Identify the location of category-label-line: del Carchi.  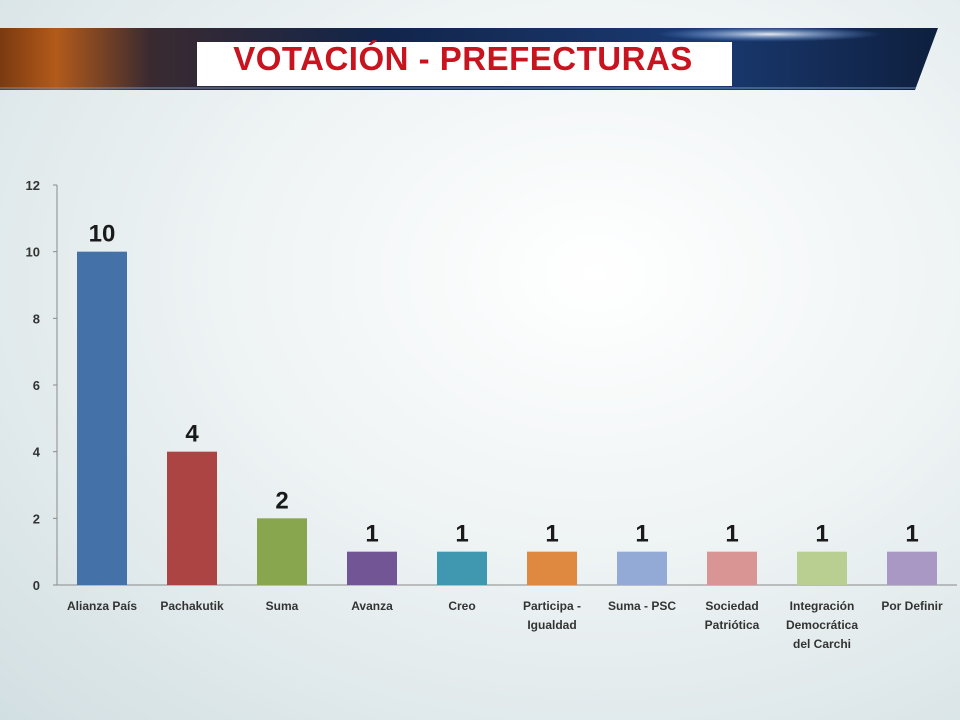
(822, 644).